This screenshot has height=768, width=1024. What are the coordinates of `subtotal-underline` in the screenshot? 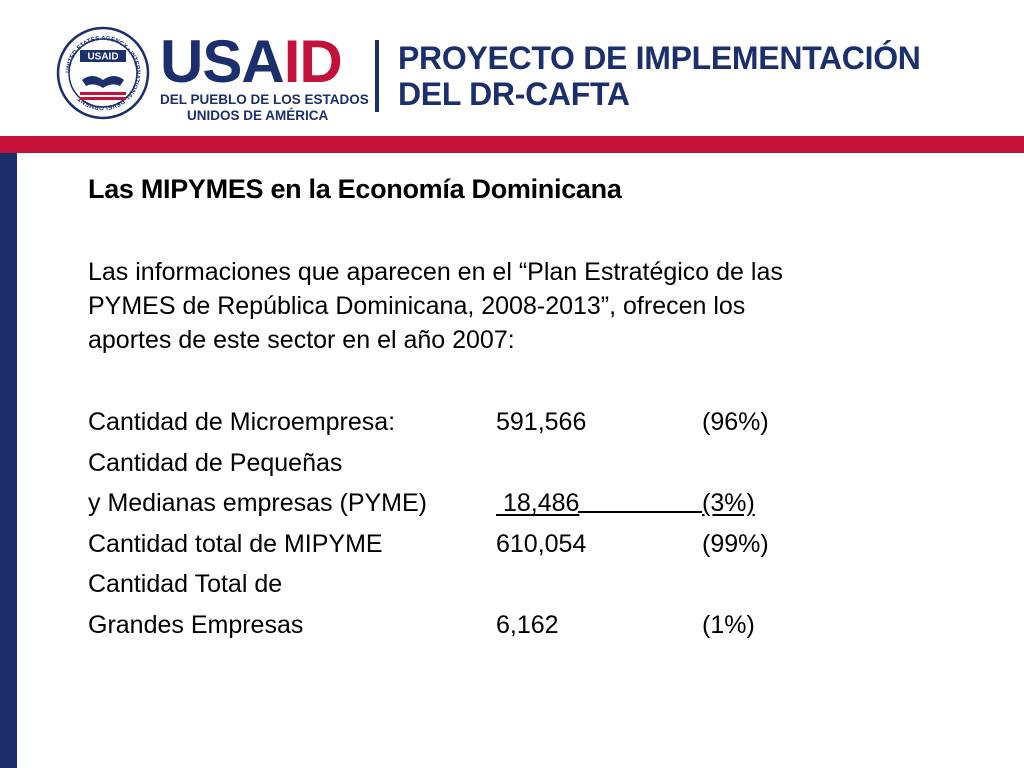 It's located at (640, 512).